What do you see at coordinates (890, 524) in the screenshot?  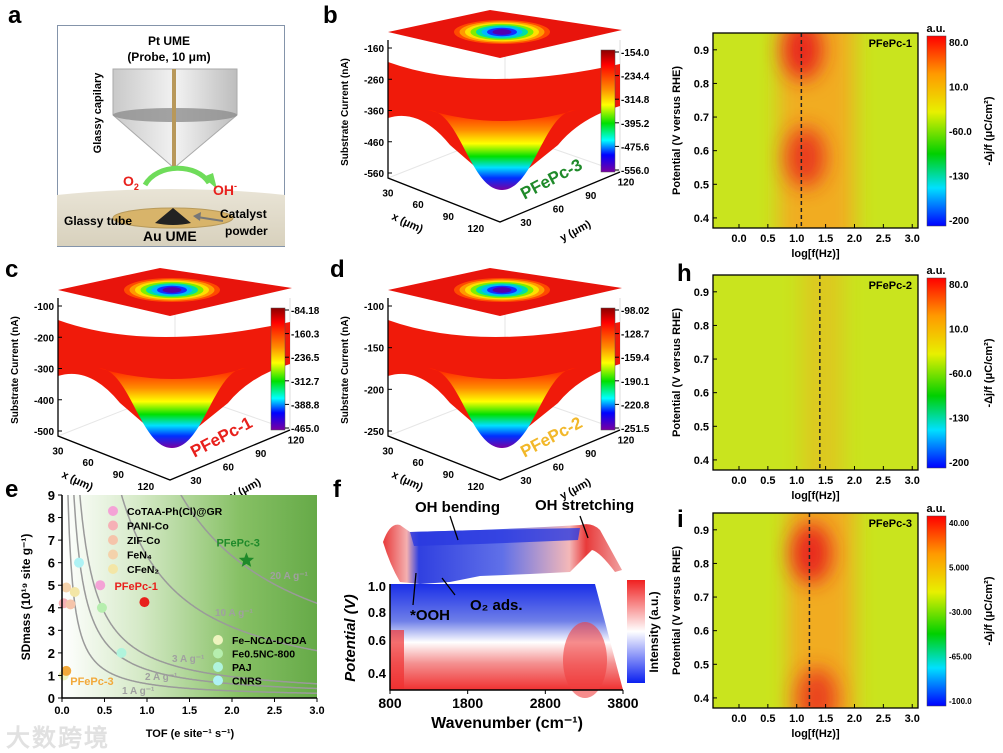 I see `sample-title: PFePc-3` at bounding box center [890, 524].